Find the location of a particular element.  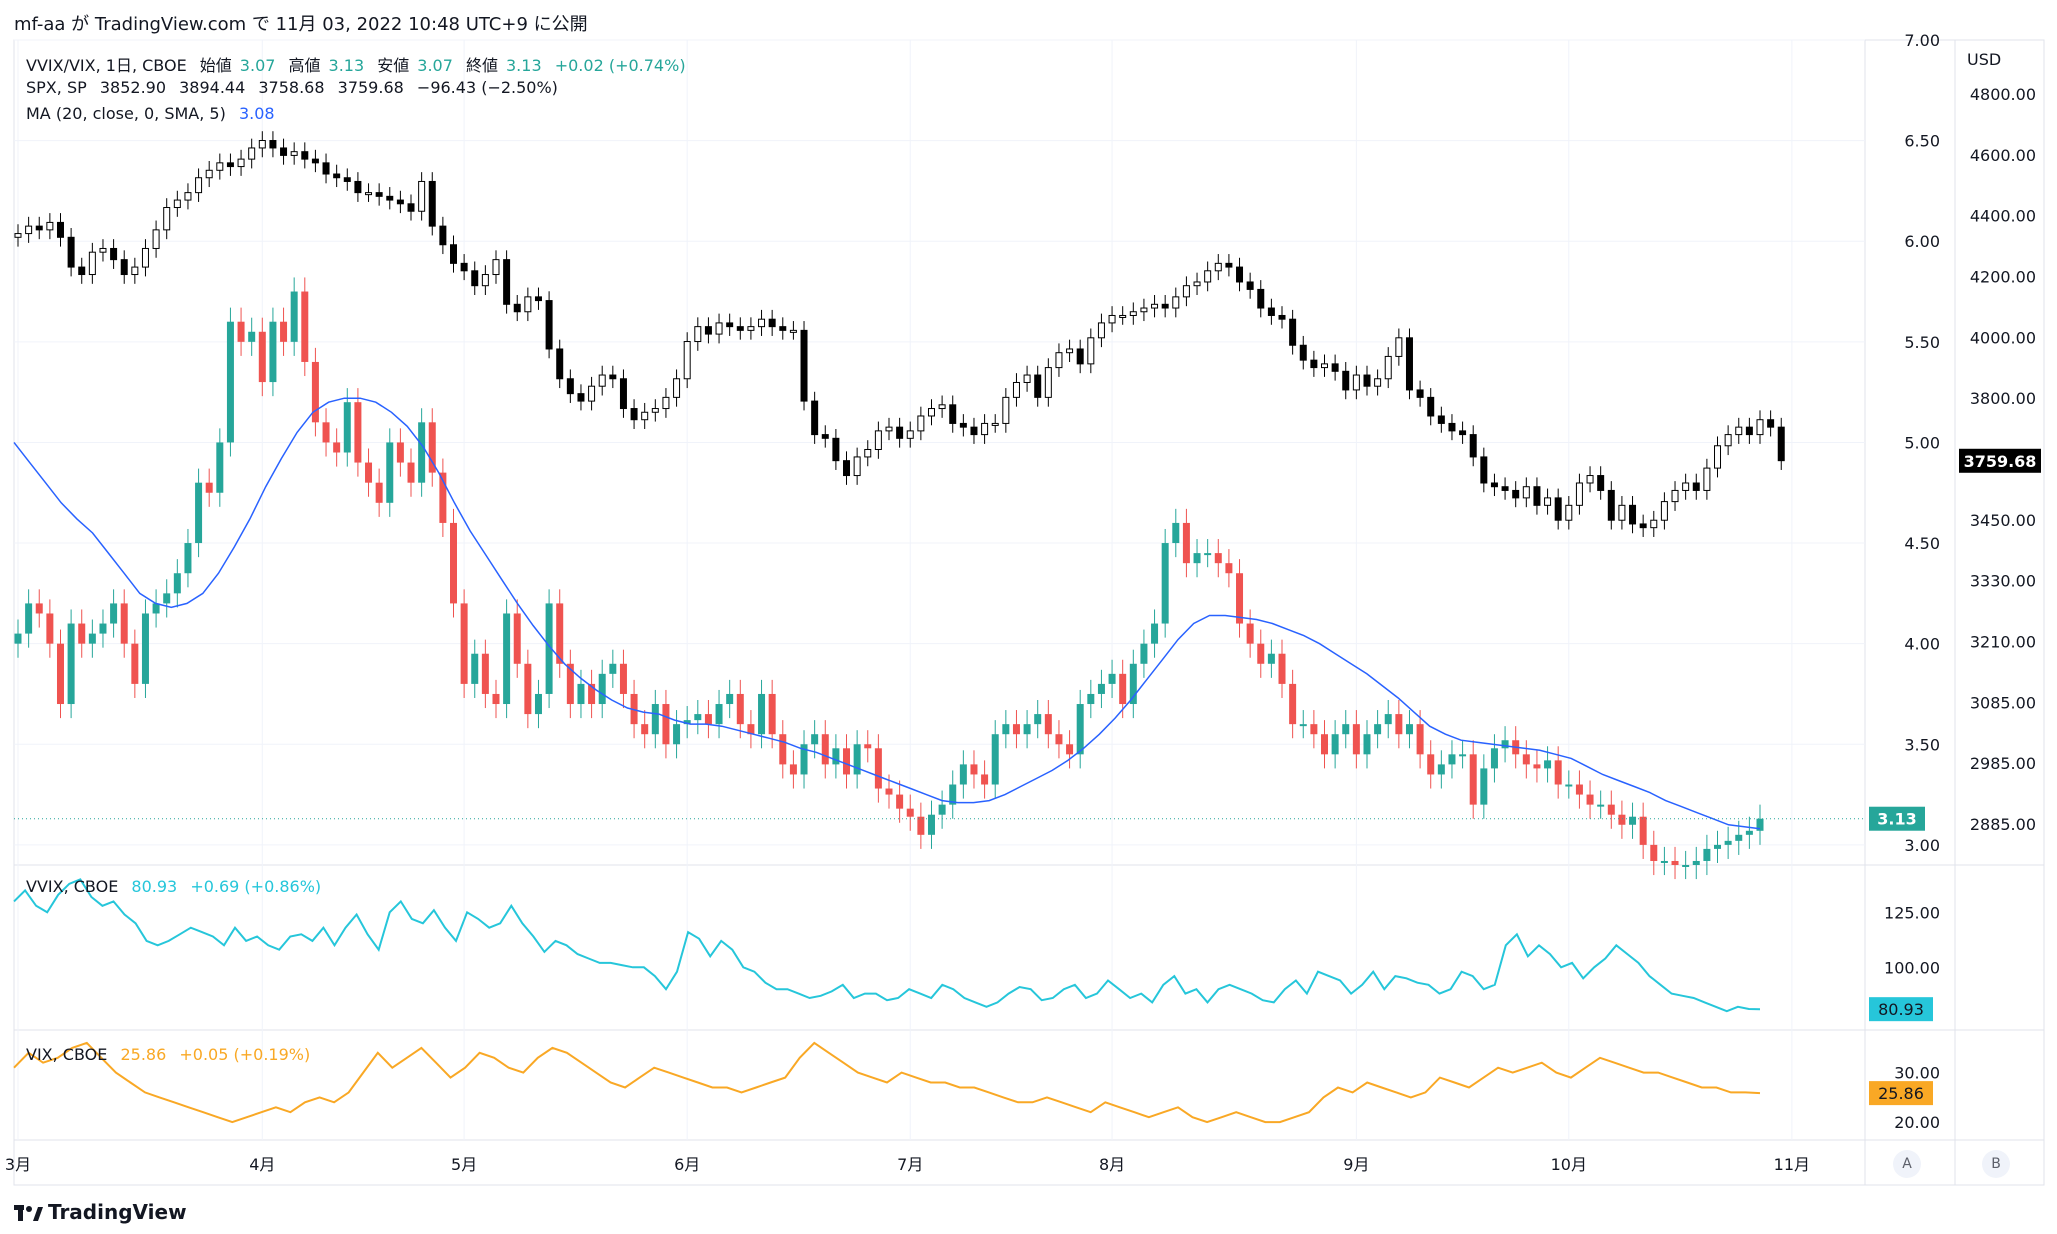

vvix-line is located at coordinates (887, 945).